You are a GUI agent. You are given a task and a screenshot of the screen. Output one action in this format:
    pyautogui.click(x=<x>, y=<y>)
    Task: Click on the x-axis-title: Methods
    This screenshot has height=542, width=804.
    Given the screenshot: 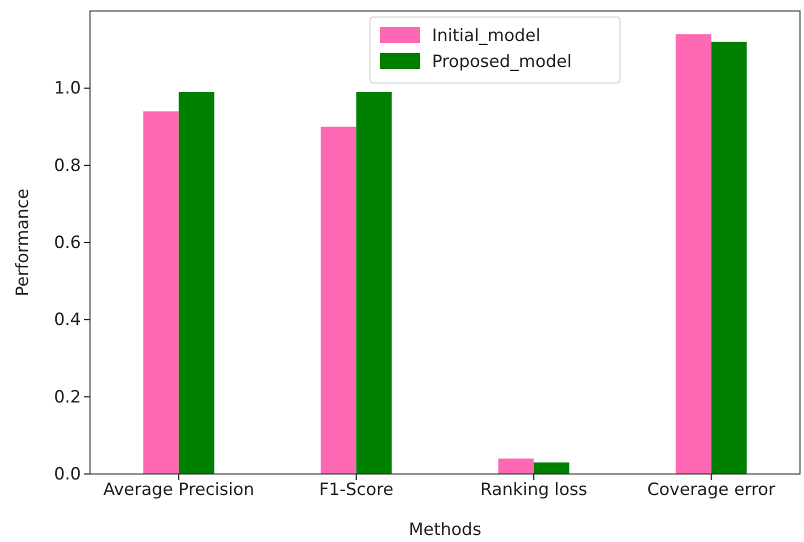 What is the action you would take?
    pyautogui.click(x=445, y=530)
    